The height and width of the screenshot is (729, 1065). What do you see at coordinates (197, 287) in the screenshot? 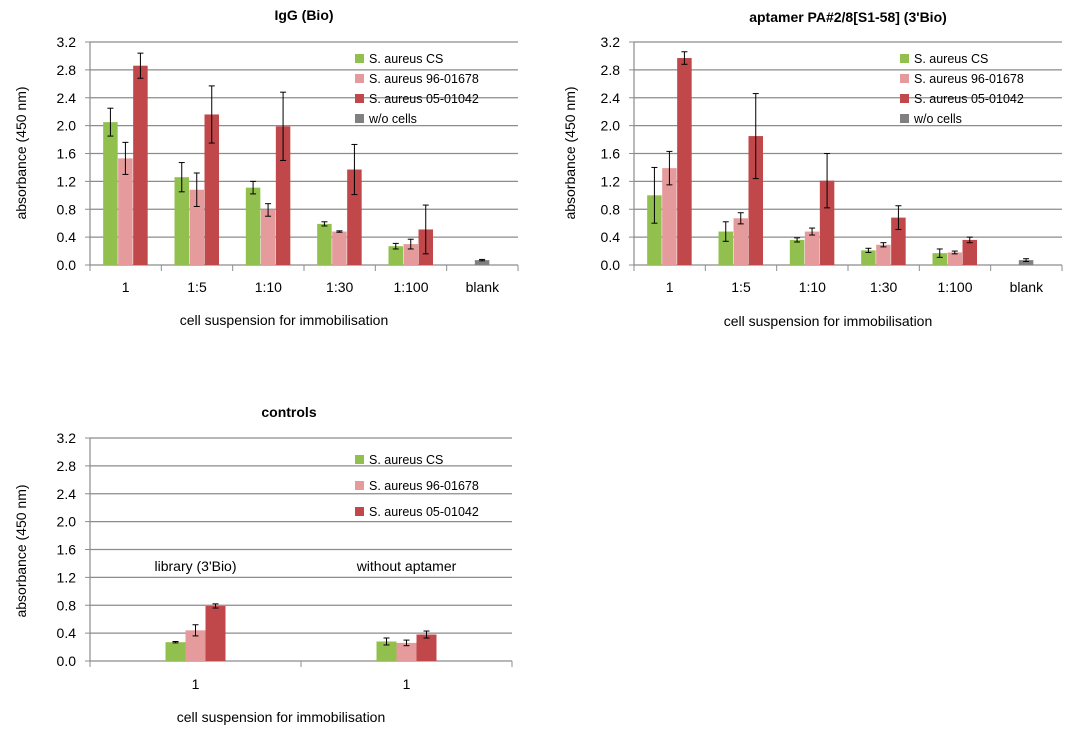
I see `x-tick-label: 1:5` at bounding box center [197, 287].